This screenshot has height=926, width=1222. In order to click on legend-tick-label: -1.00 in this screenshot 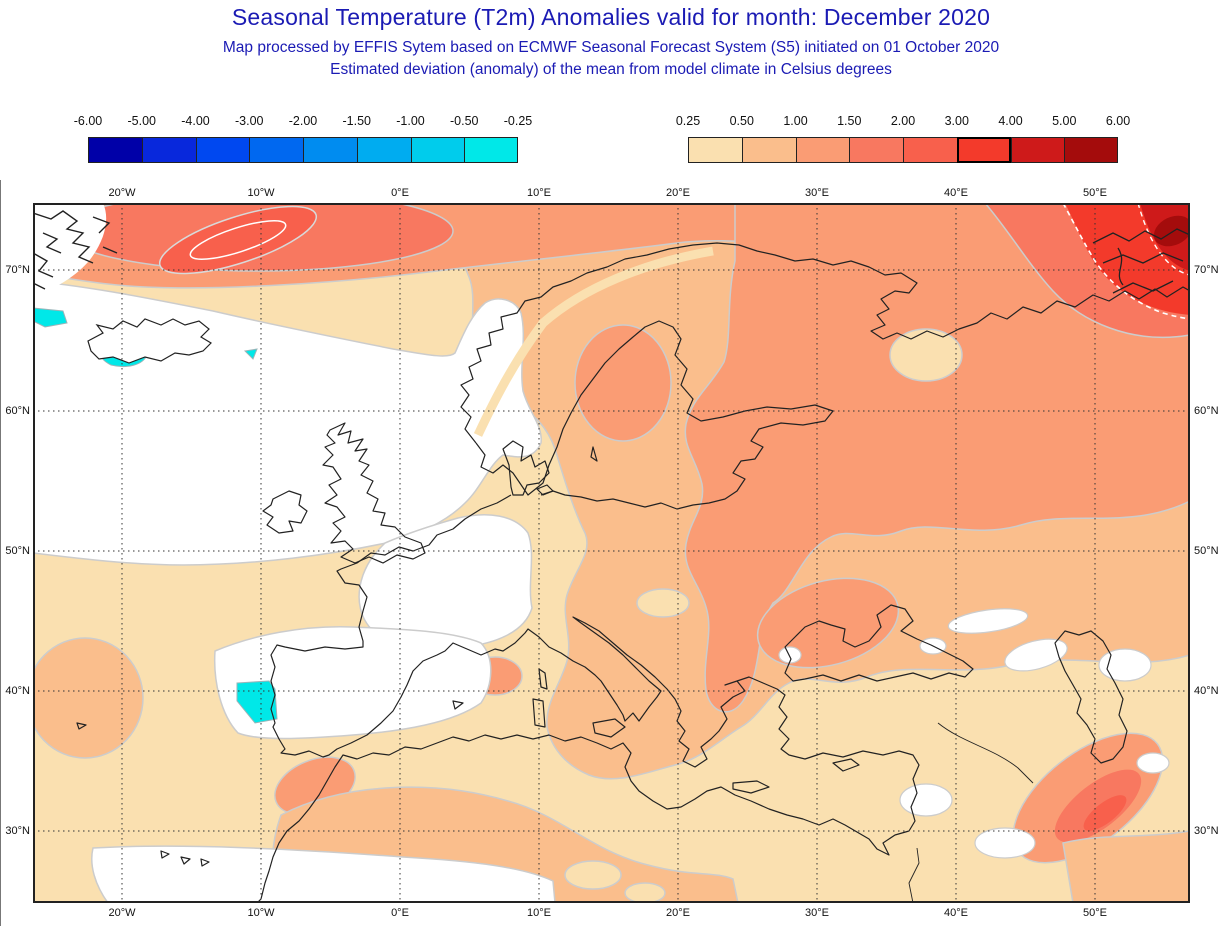, I will do `click(410, 121)`.